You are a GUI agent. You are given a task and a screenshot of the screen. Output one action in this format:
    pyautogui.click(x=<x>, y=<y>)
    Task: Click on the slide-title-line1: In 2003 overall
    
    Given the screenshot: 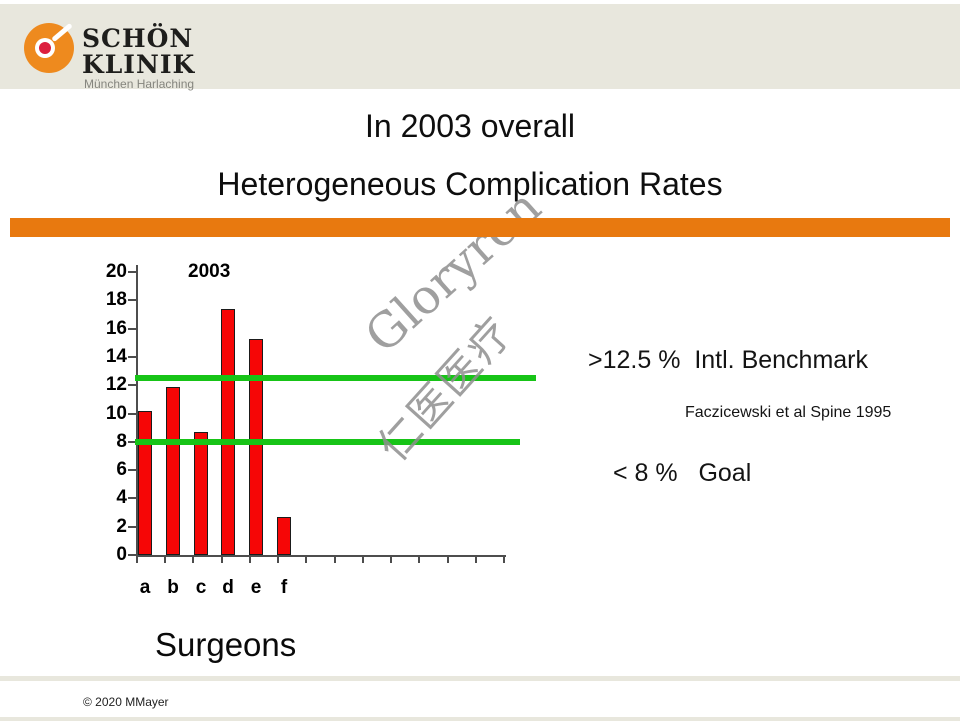 What is the action you would take?
    pyautogui.click(x=470, y=126)
    